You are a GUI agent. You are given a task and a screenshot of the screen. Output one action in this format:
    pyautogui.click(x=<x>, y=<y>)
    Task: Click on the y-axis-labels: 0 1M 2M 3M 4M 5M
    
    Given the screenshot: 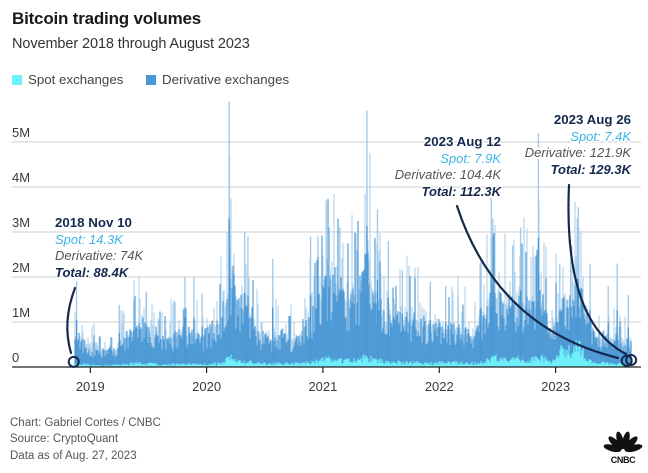 What is the action you would take?
    pyautogui.click(x=21, y=245)
    